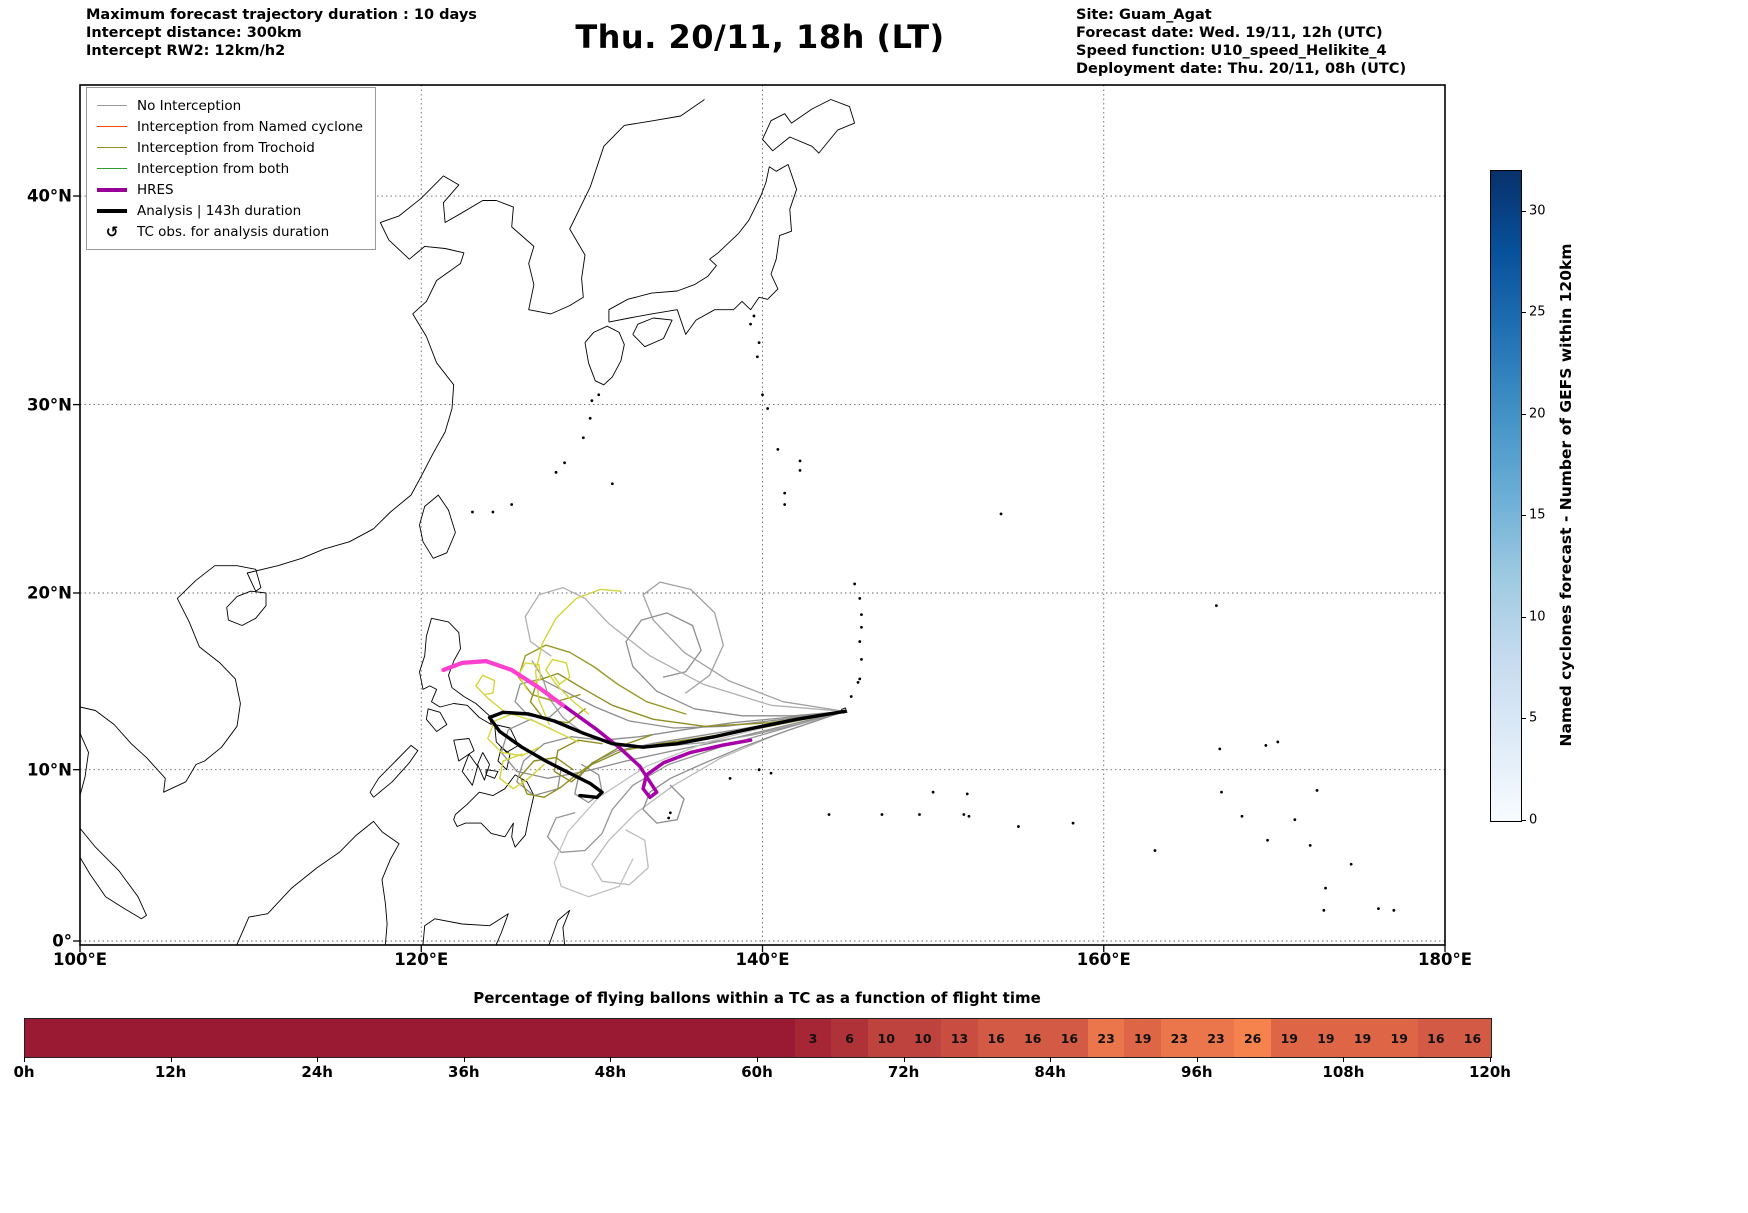  Describe the element at coordinates (421, 959) in the screenshot. I see `x-tick-label: 120°E` at that location.